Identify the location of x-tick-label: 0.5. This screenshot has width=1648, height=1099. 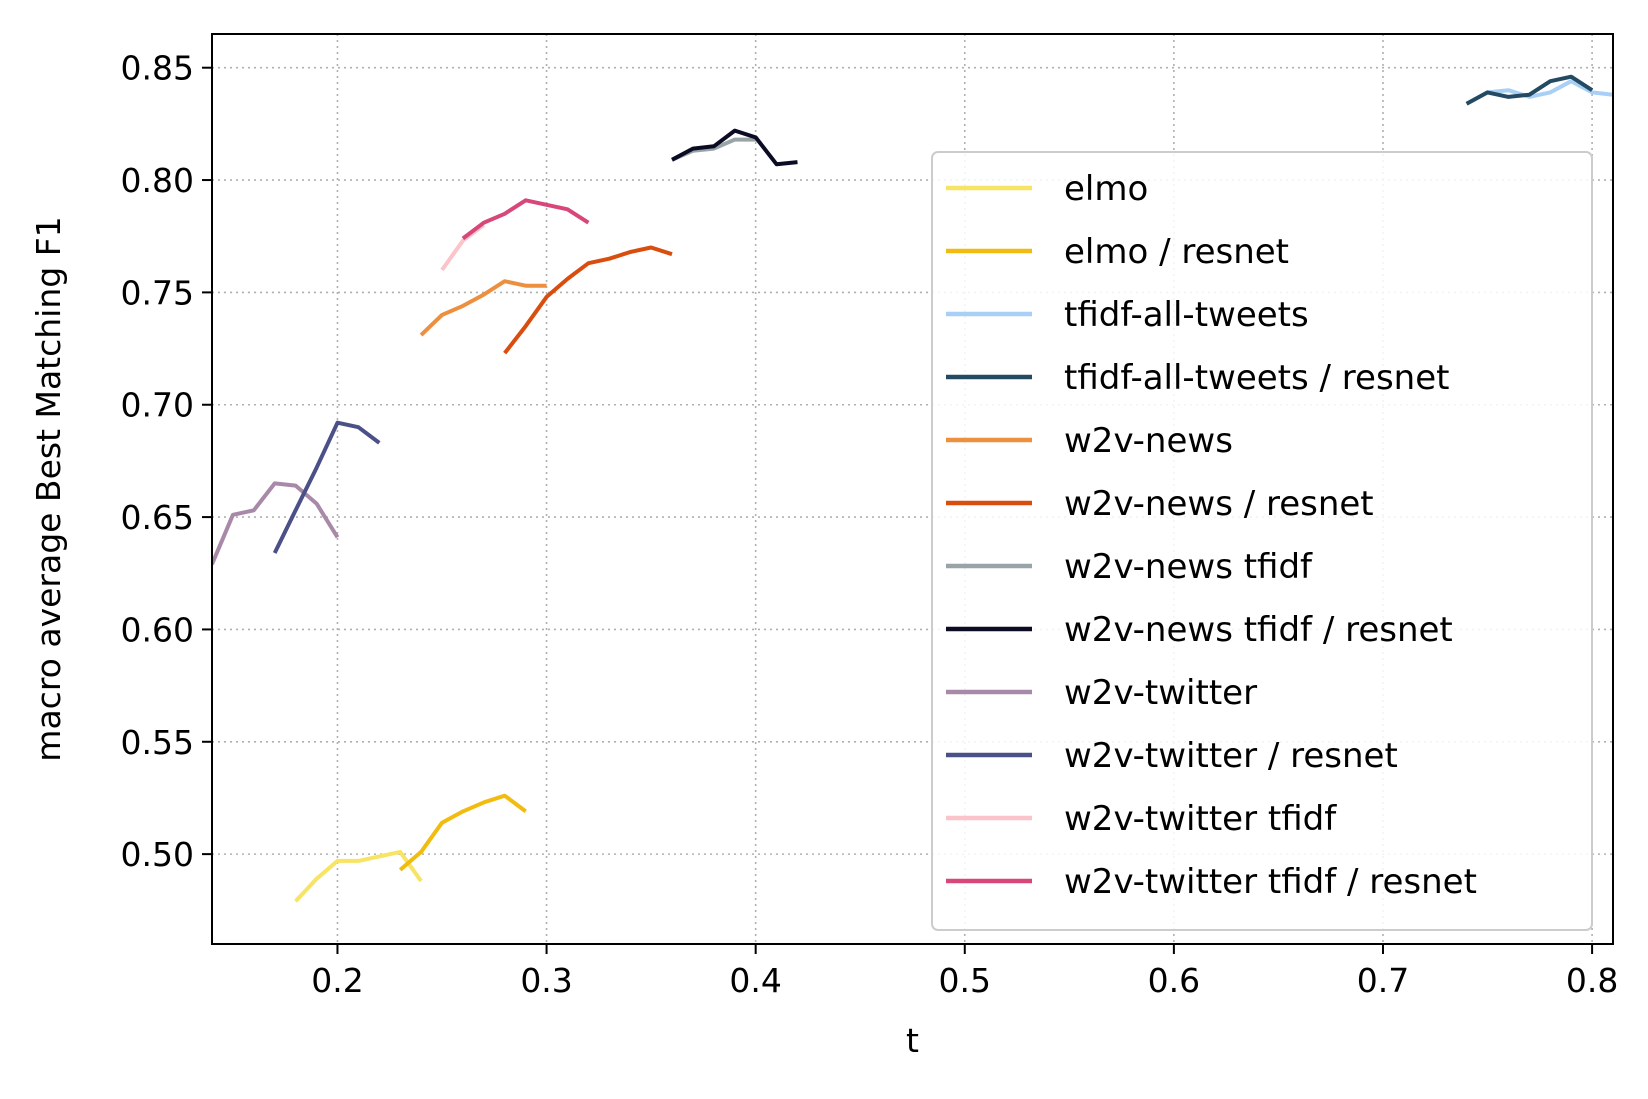
(965, 980).